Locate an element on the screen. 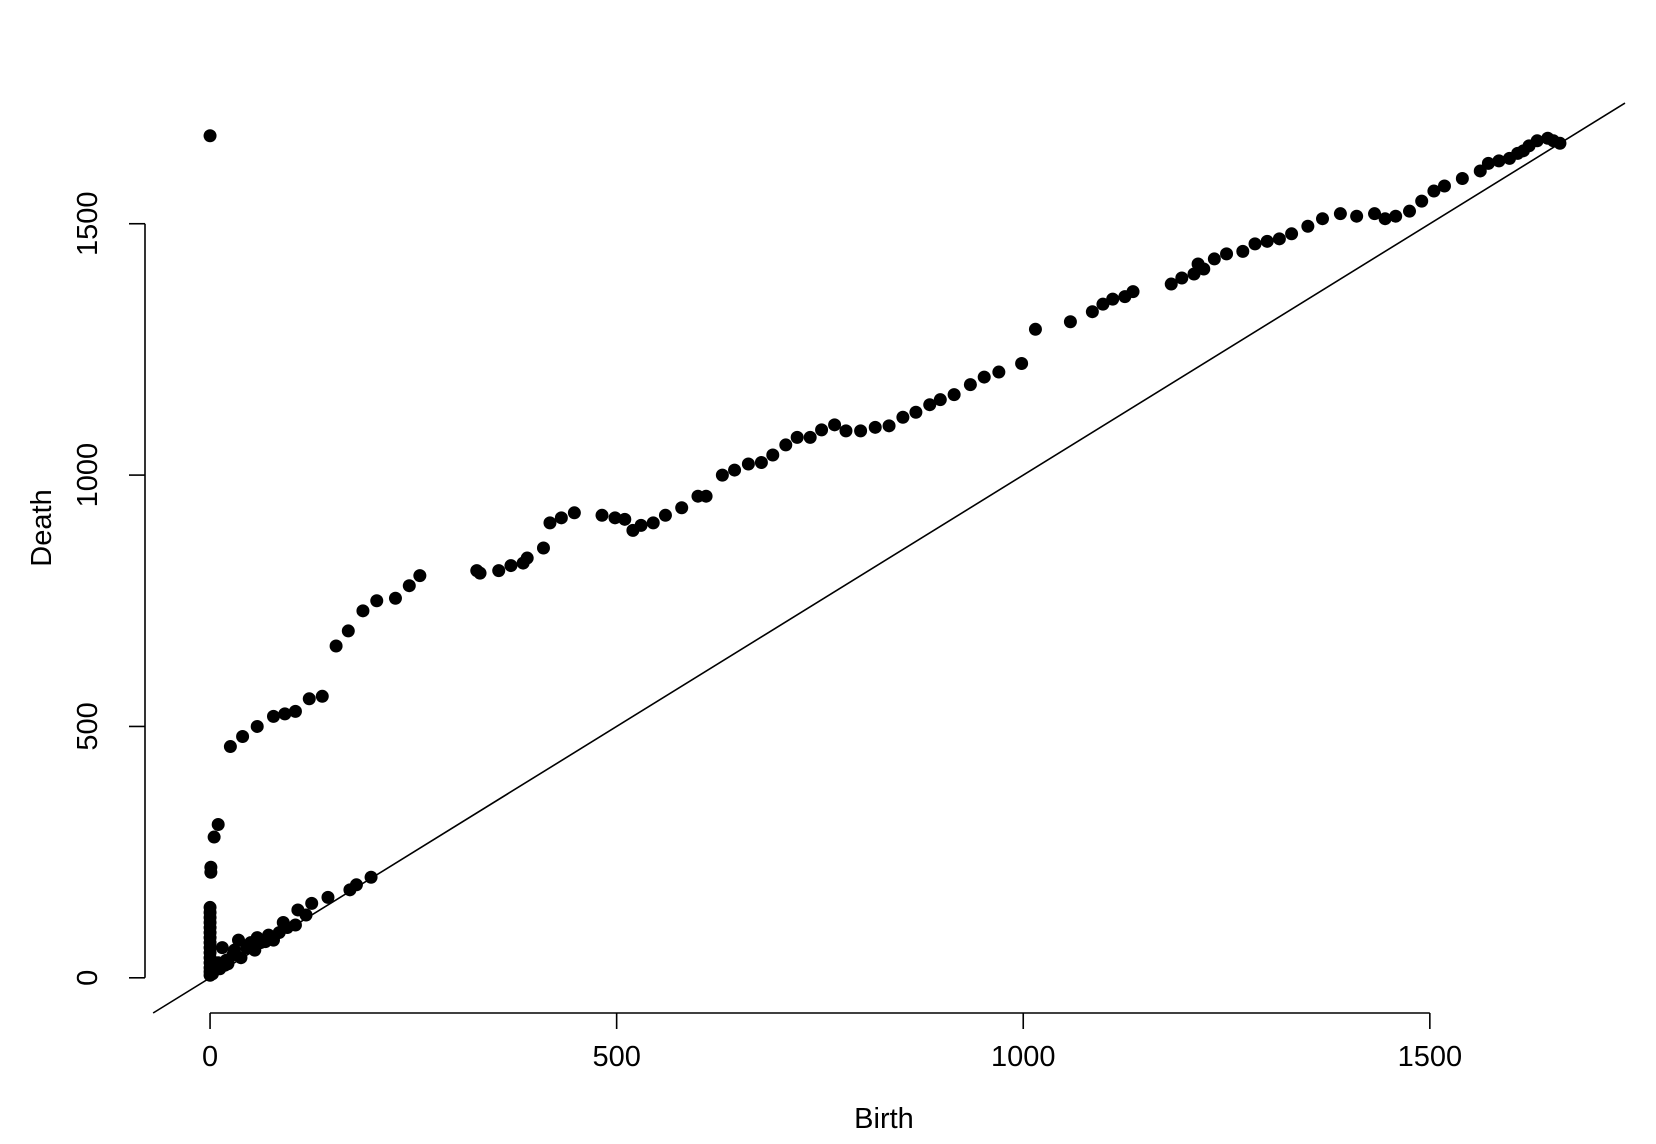 This screenshot has width=1656, height=1144. x-tick-label: 500 is located at coordinates (616, 1057).